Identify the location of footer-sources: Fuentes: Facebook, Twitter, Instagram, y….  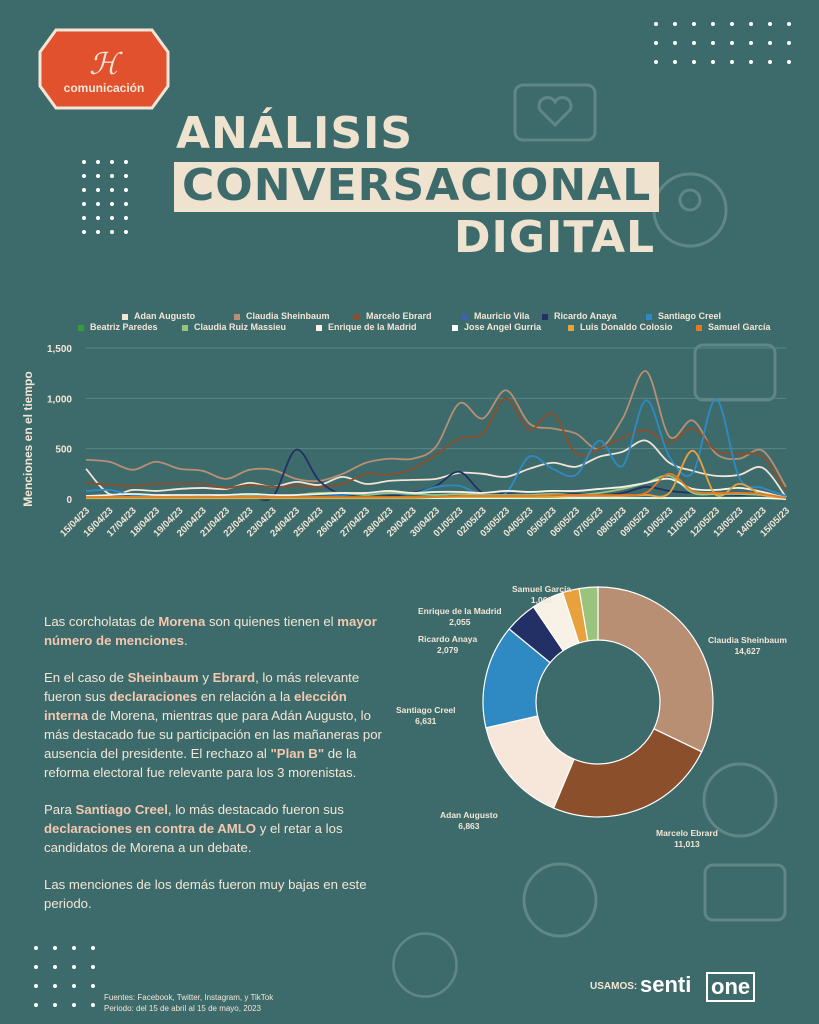
(188, 1003).